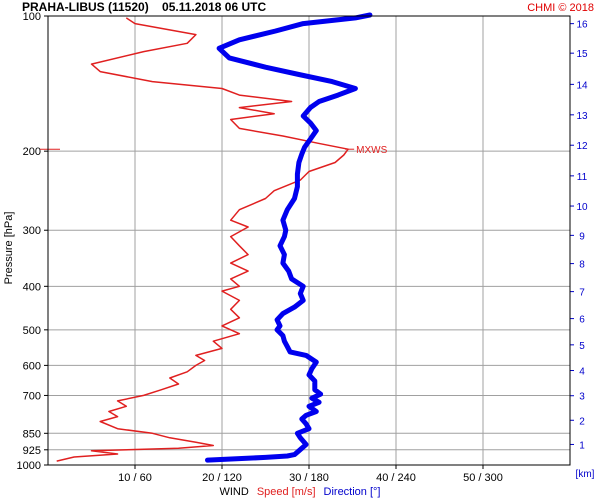 The height and width of the screenshot is (500, 600). Describe the element at coordinates (9, 248) in the screenshot. I see `y-axis-label: Pressure [hPa]` at that location.